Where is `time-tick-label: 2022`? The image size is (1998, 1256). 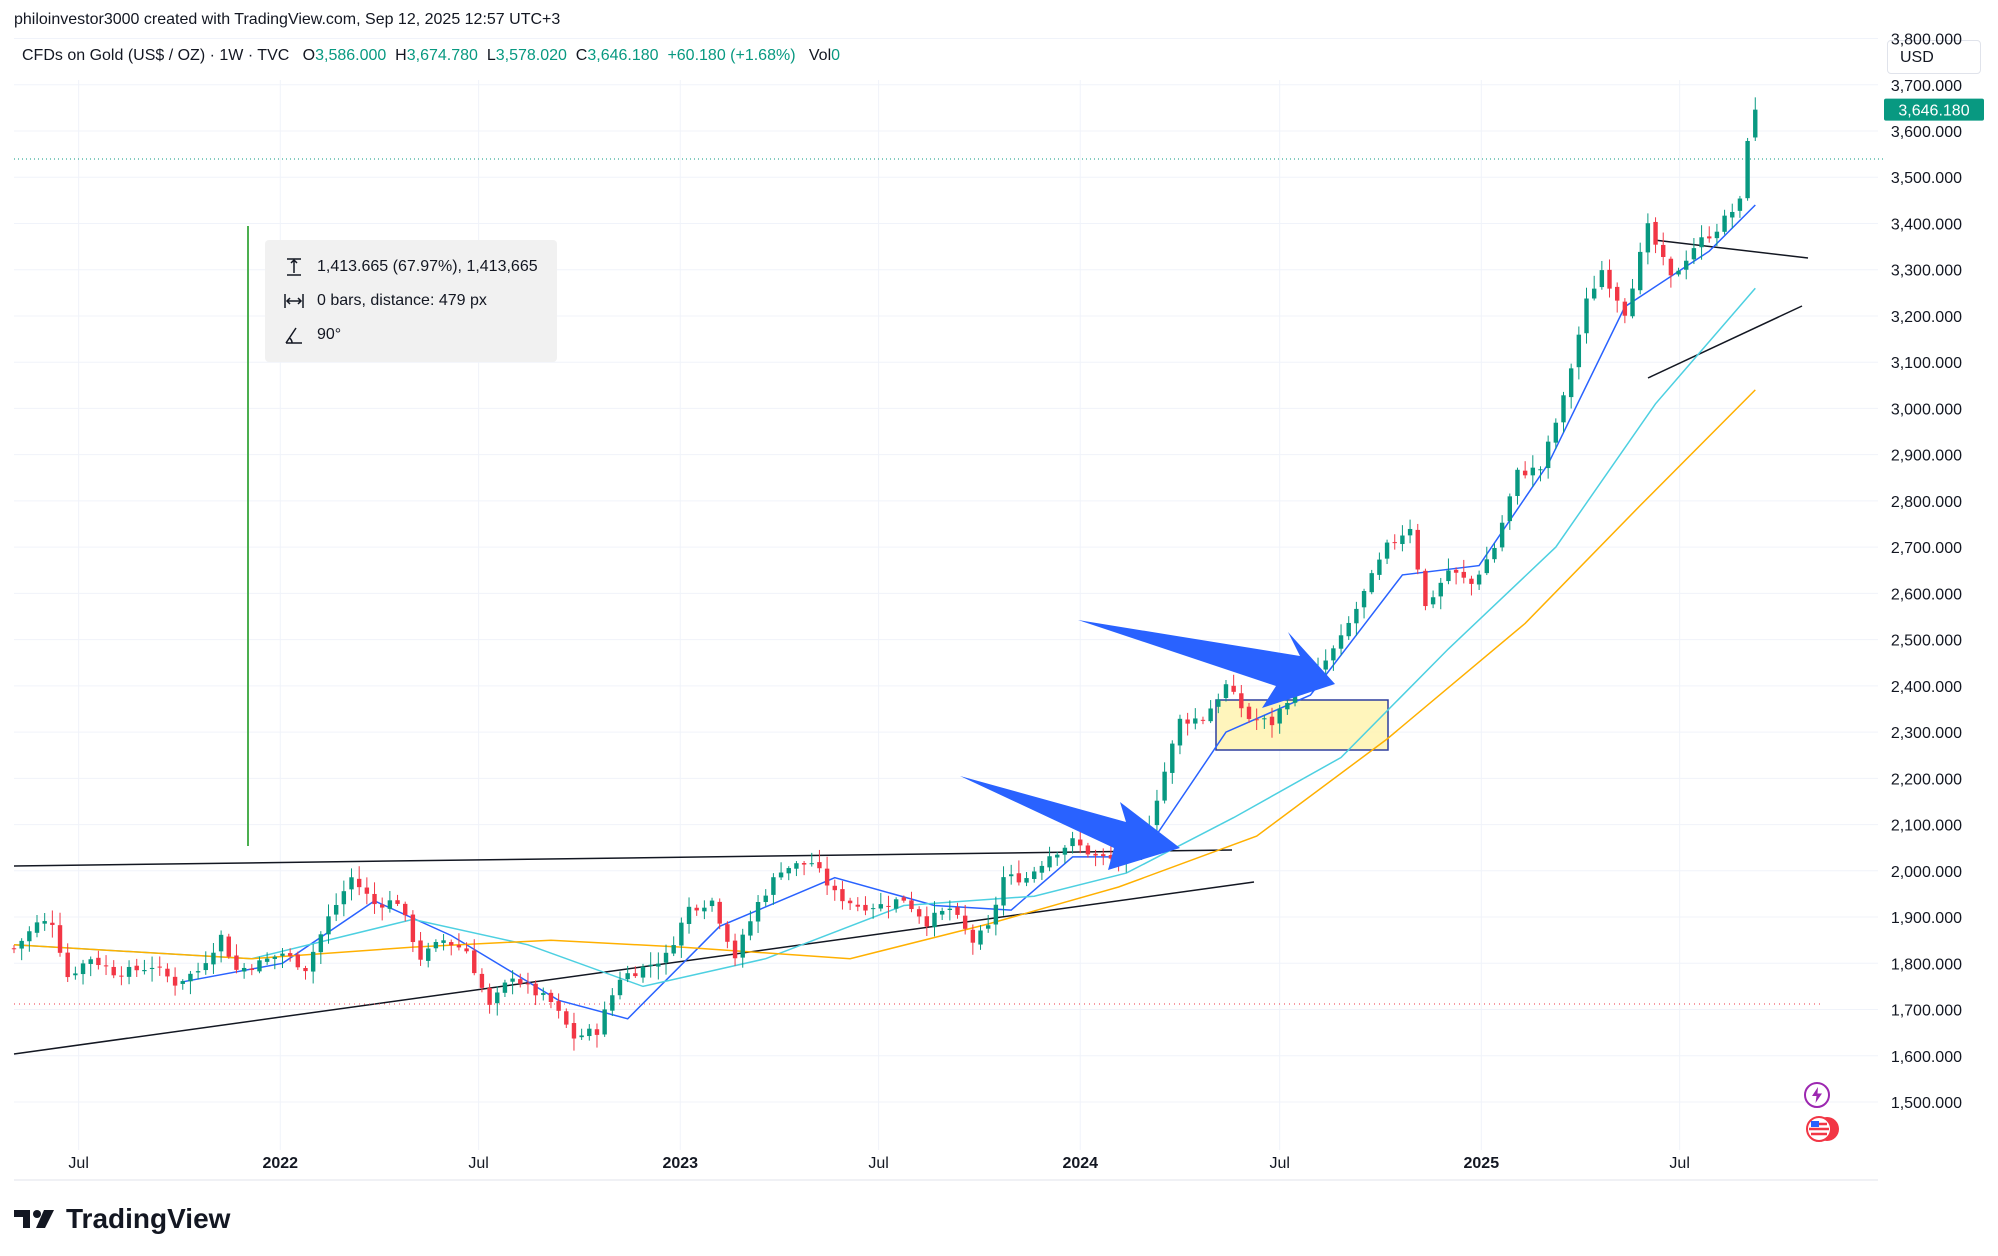 time-tick-label: 2022 is located at coordinates (280, 1163).